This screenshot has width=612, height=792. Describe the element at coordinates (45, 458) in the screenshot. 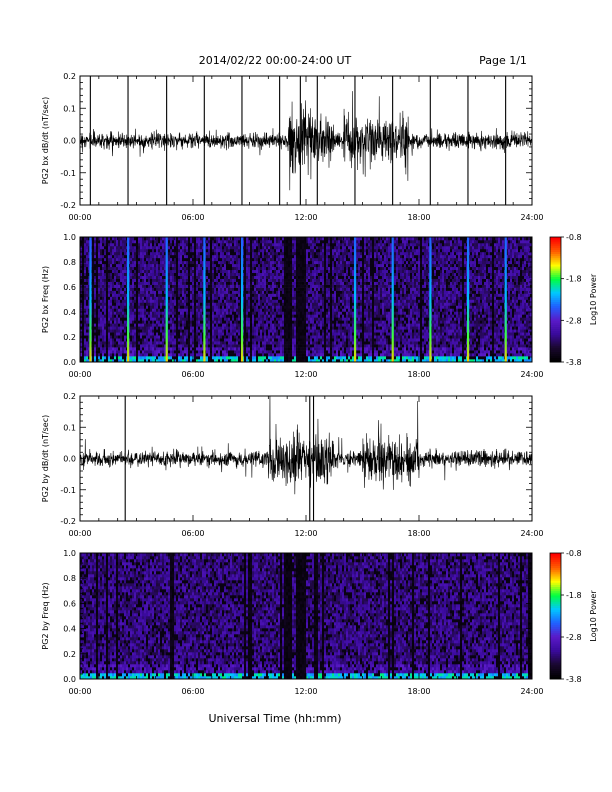

I see `y-axis-label: PG2 by dB/dt (nT/sec)` at that location.